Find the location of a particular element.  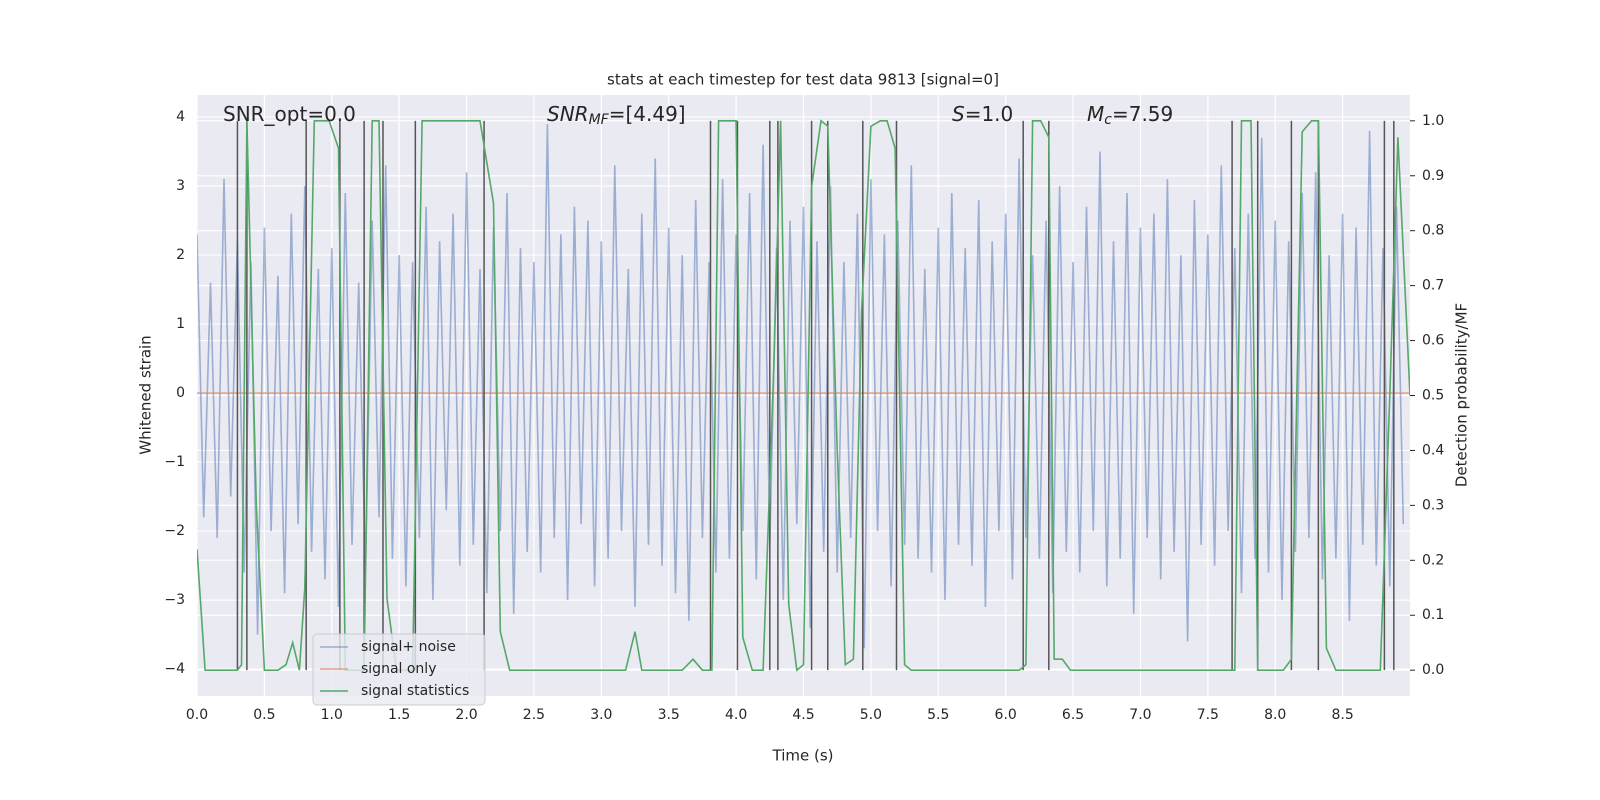

x-tick-label: 8.5 is located at coordinates (1342, 715).